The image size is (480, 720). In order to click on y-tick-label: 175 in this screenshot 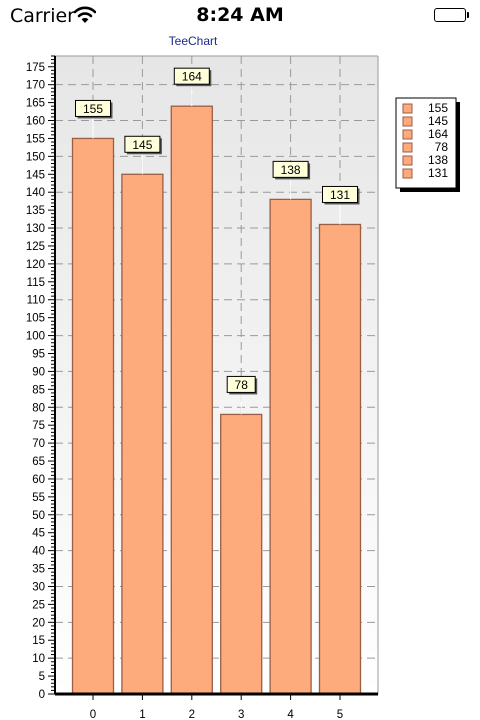, I will do `click(35, 68)`.